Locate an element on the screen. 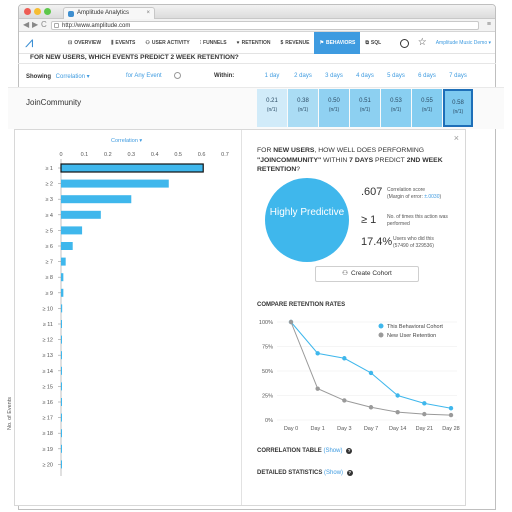 The image size is (512, 512). category-label: ≥ 4 is located at coordinates (49, 216).